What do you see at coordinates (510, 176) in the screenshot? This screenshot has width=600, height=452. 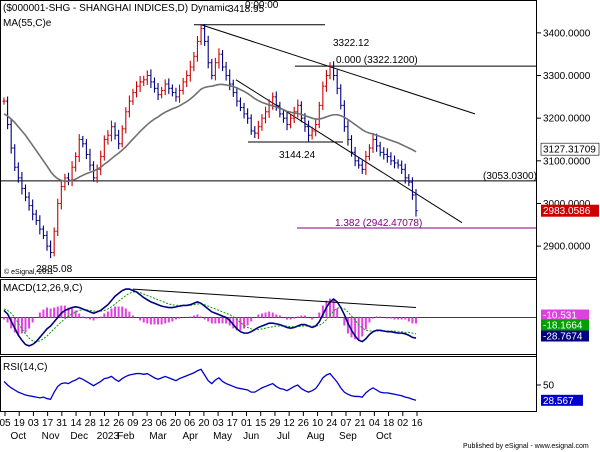 I see `annotation-3053: (3053.0300)` at bounding box center [510, 176].